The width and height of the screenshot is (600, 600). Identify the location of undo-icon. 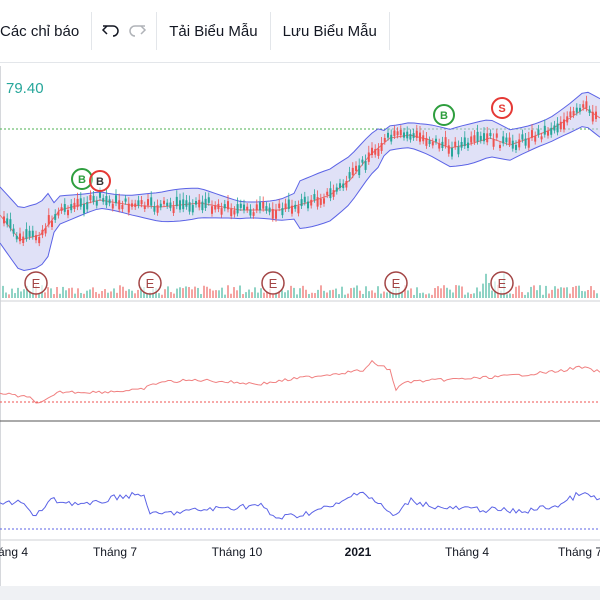
(111, 31).